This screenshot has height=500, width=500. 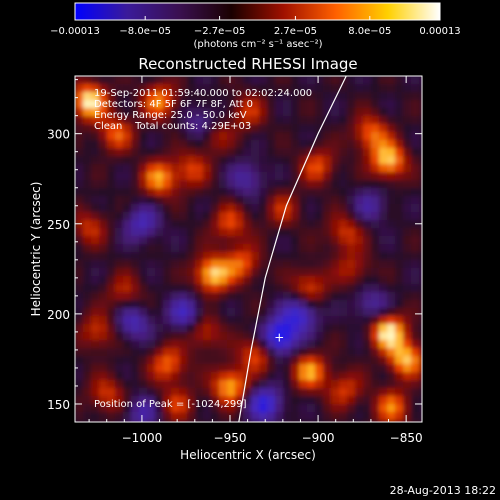 I want to click on annotation-time-range: 19-Sep-2011 01:59:40.000 to 02:02:24.000, so click(x=203, y=93).